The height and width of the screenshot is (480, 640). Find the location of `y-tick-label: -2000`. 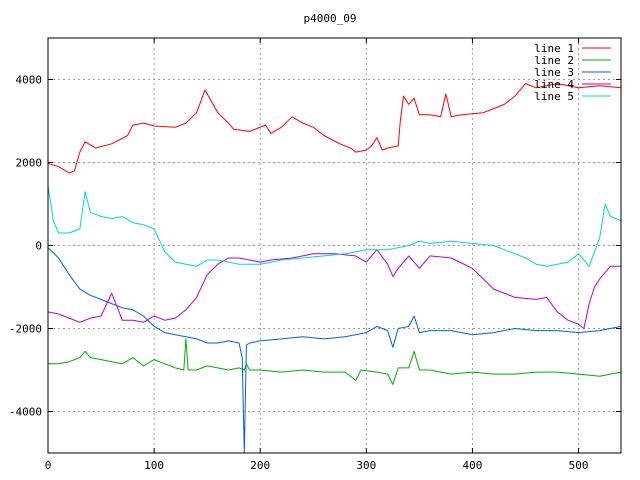

y-tick-label: -2000 is located at coordinates (25, 329).